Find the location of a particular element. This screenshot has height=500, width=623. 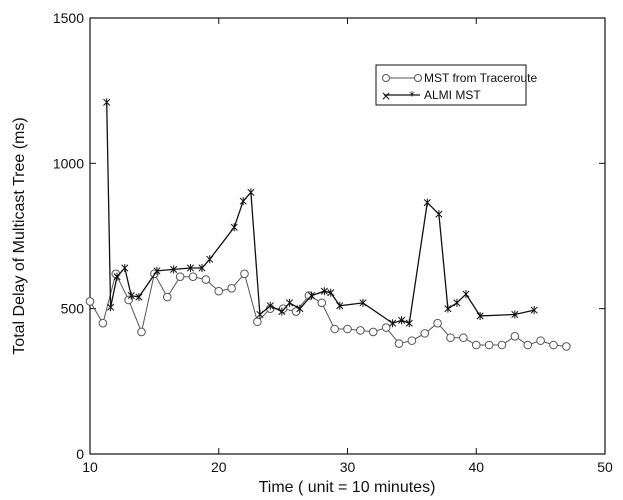

legend: MST from Traceroute * × ALMI MST is located at coordinates (456, 85).